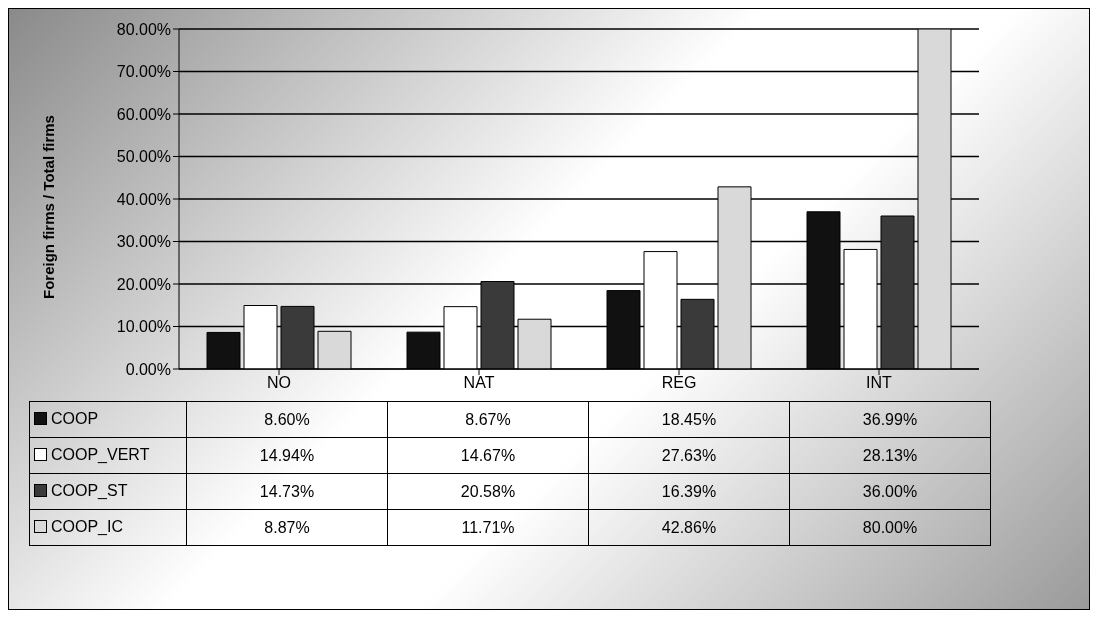 The image size is (1106, 633). Describe the element at coordinates (148, 369) in the screenshot. I see `y-tick-label: 0.00%` at that location.